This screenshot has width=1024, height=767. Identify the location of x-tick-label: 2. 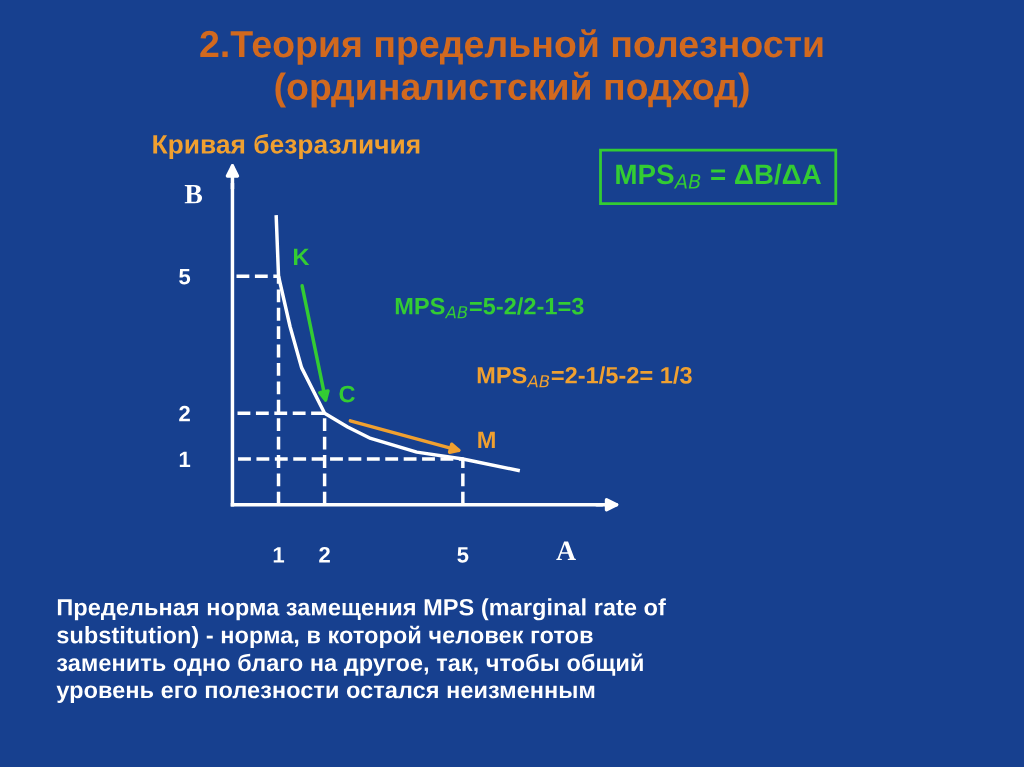
(324, 554).